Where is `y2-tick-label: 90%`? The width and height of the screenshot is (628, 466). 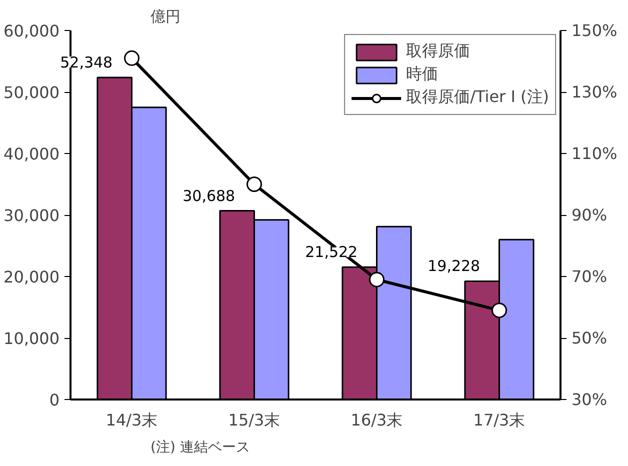
y2-tick-label: 90% is located at coordinates (590, 215).